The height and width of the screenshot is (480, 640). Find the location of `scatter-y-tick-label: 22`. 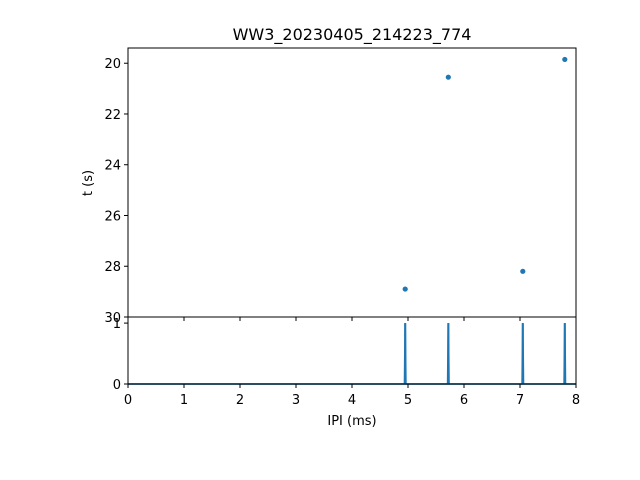

scatter-y-tick-label: 22 is located at coordinates (112, 115).